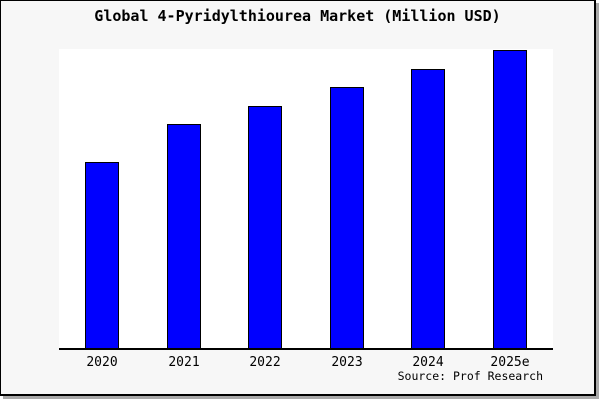  Describe the element at coordinates (102, 362) in the screenshot. I see `x-tick-label-2020: 2020` at that location.